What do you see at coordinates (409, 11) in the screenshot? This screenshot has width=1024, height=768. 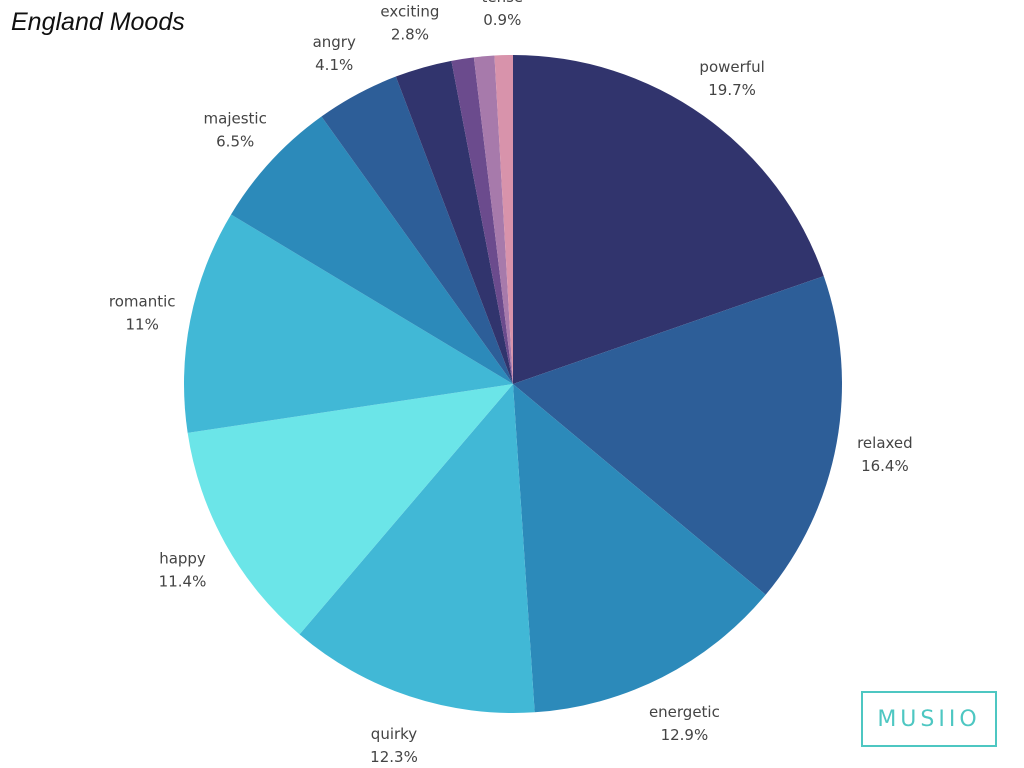 I see `slice-label-exciting: exciting` at bounding box center [409, 11].